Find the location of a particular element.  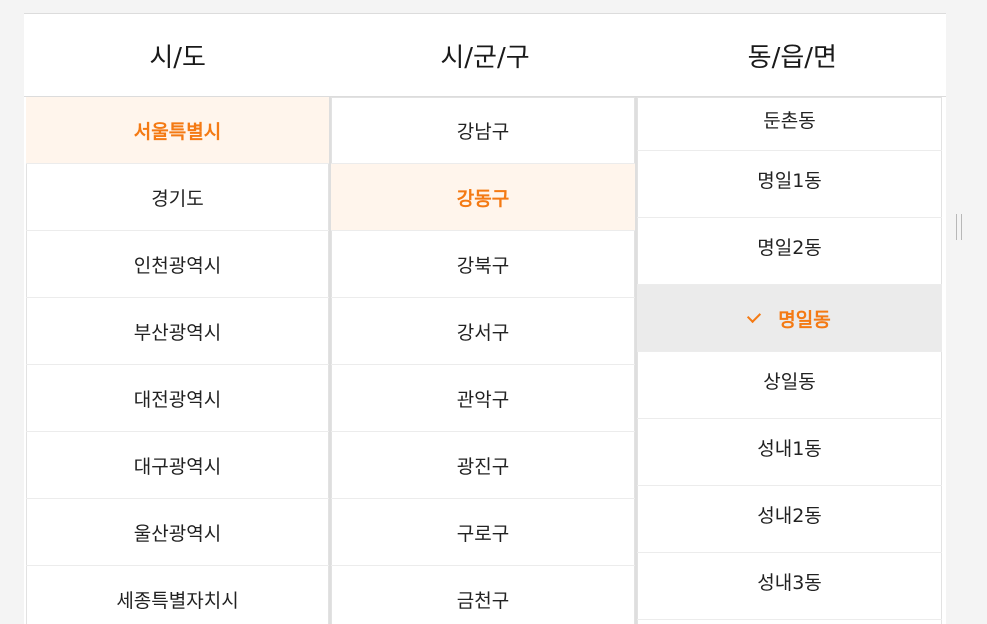

district-item-gangdong: 강동구 is located at coordinates (483, 197).